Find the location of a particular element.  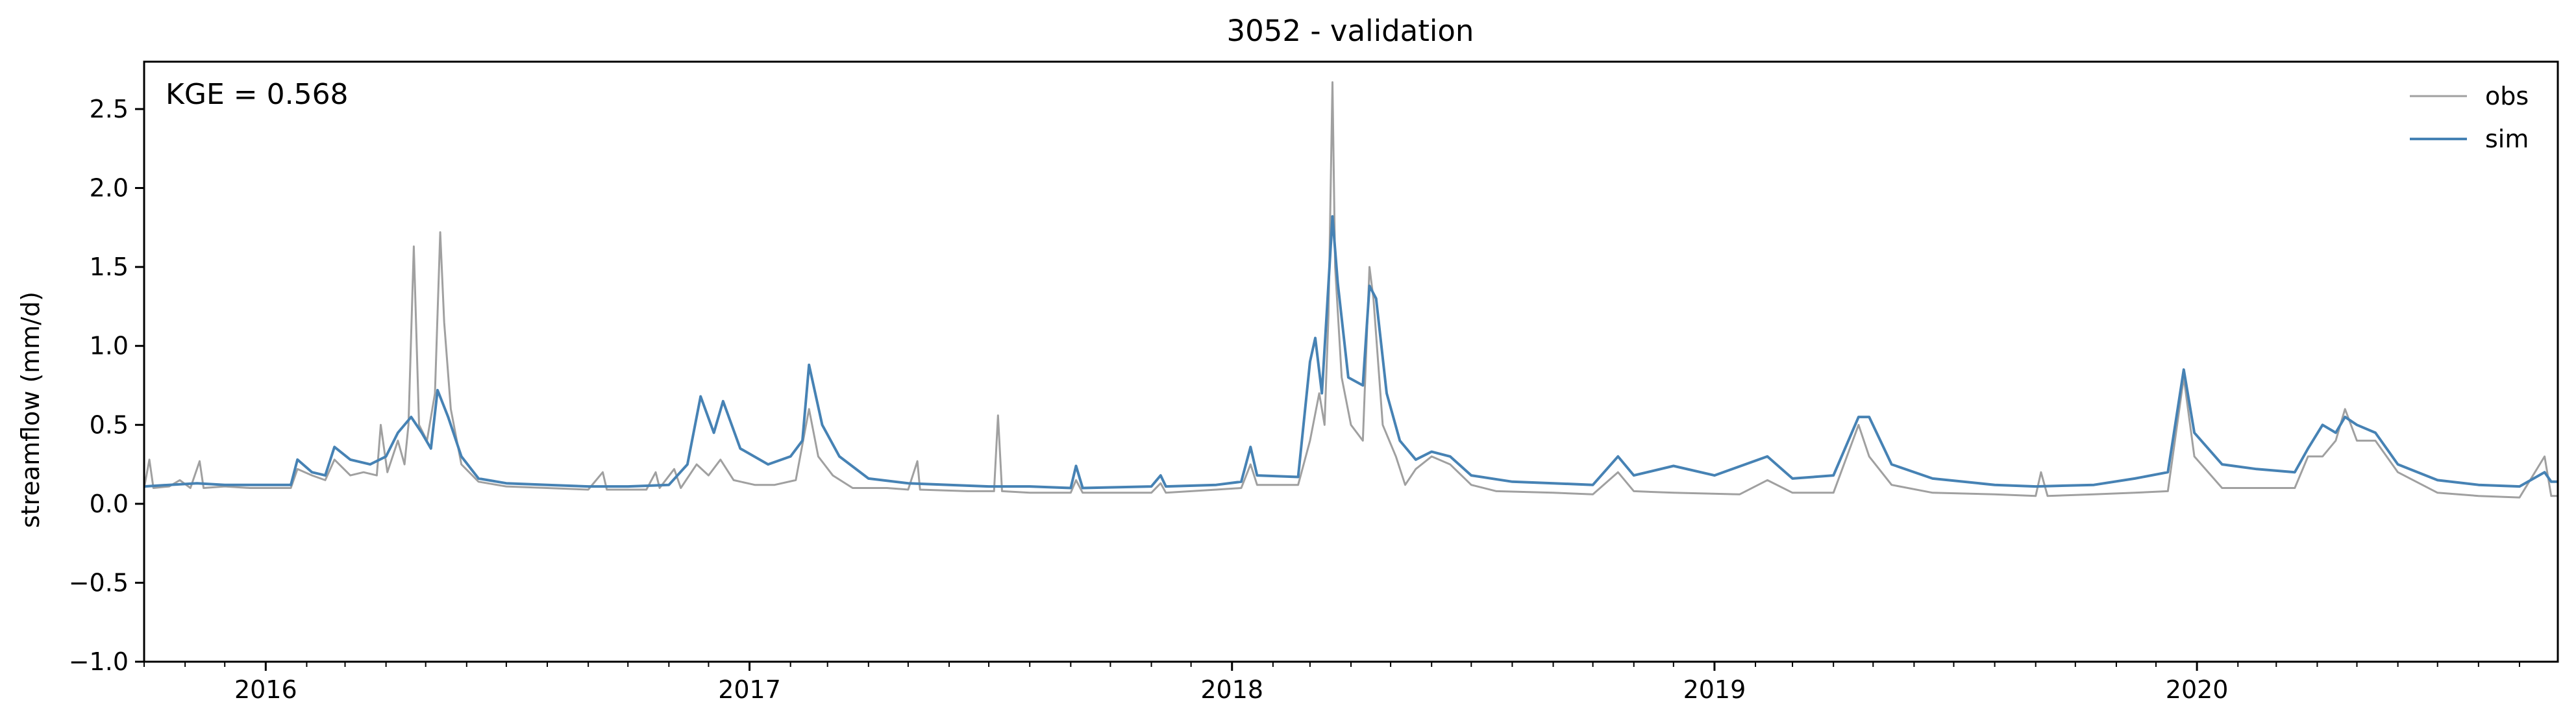

legend-label-obs: obs is located at coordinates (2507, 96).